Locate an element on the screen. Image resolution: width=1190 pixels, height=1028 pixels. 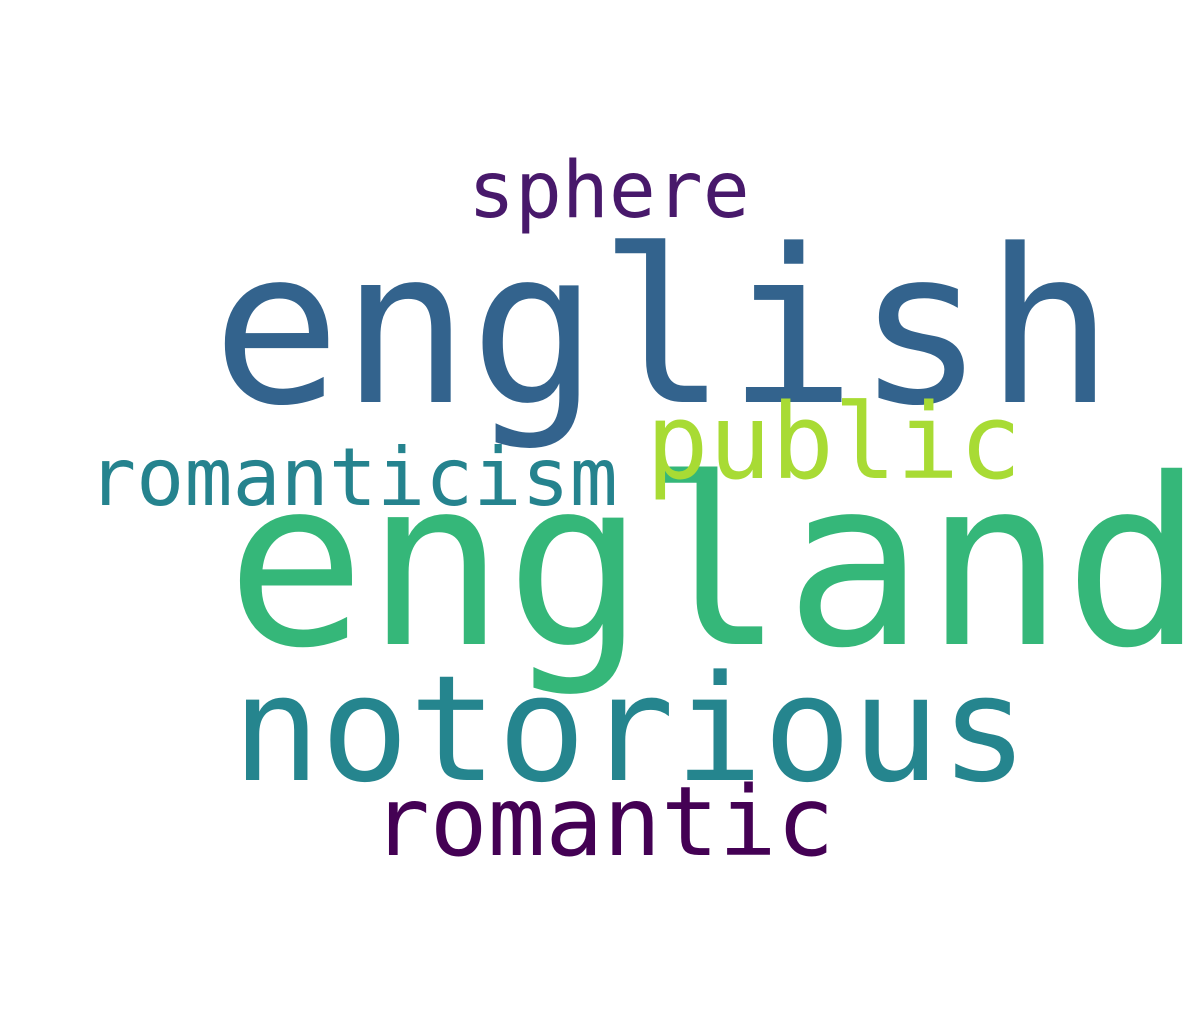
word-sphere: sphere is located at coordinates (609, 191).